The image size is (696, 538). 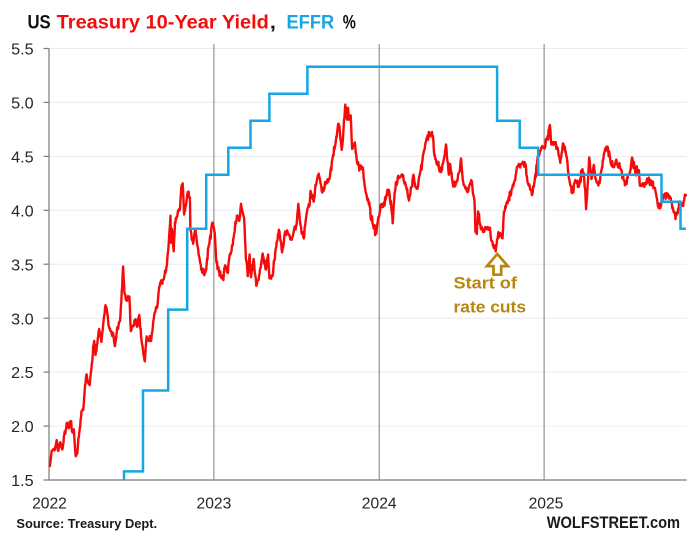 I want to click on svg-text: Start of, so click(x=486, y=282).